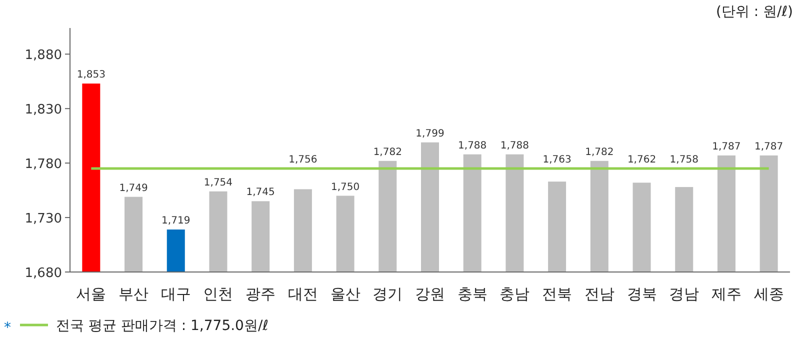  Describe the element at coordinates (557, 294) in the screenshot. I see `x-tick-label: 전북` at that location.